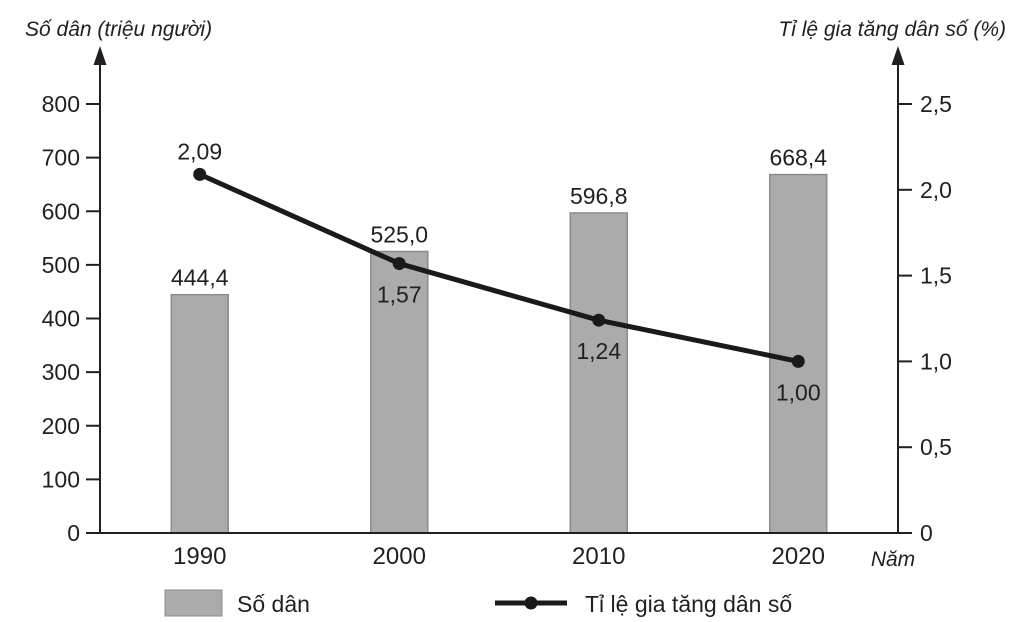 The height and width of the screenshot is (622, 1010). Describe the element at coordinates (61, 426) in the screenshot. I see `left-tick-label: 200` at that location.